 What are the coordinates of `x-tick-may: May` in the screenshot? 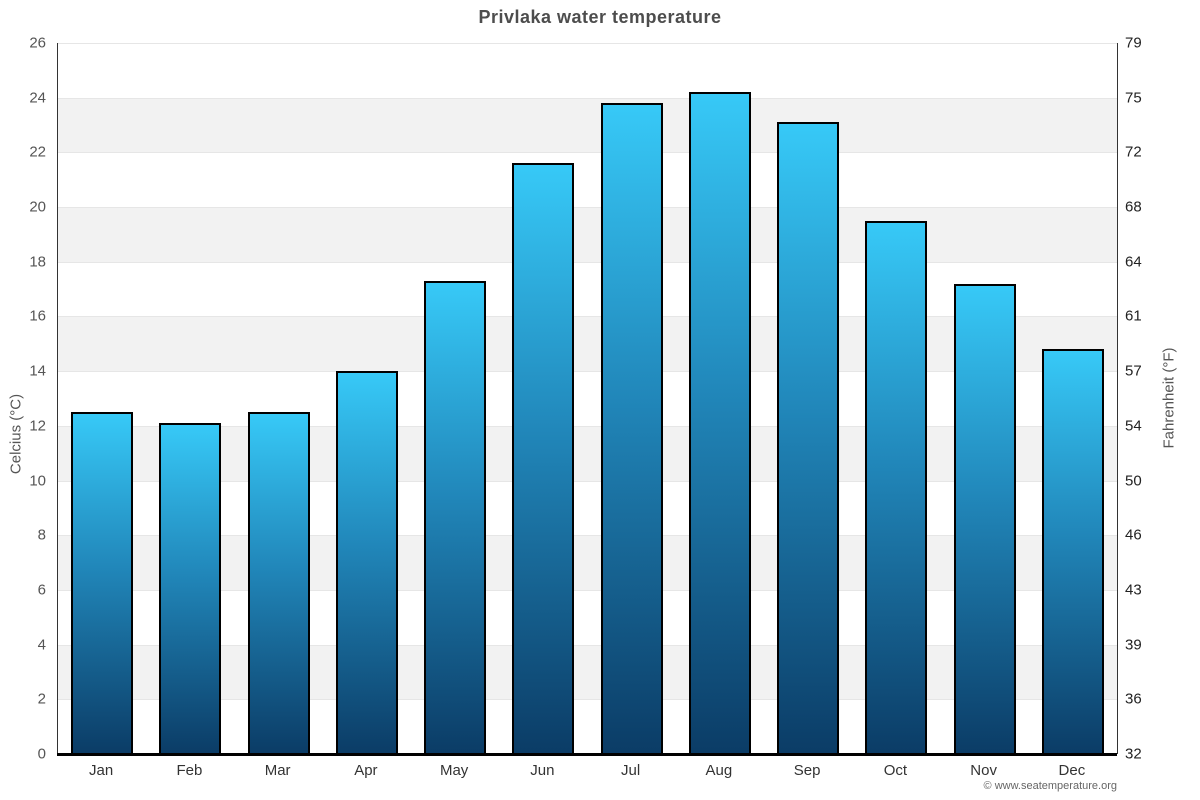 It's located at (454, 770).